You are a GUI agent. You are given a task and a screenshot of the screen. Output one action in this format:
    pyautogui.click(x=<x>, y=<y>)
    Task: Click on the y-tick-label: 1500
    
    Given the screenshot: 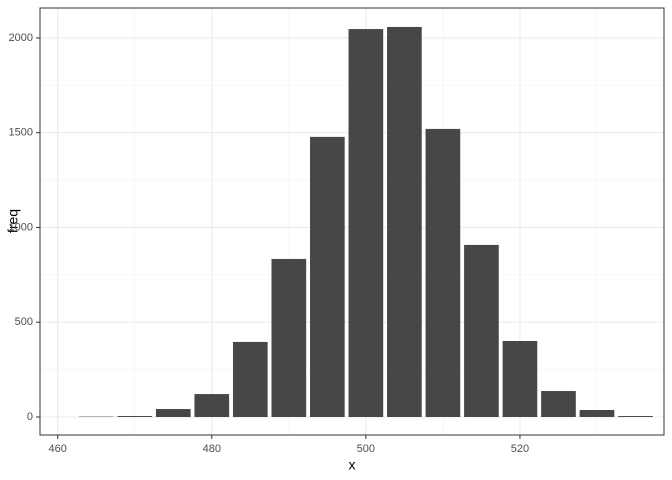 What is the action you would take?
    pyautogui.click(x=21, y=133)
    